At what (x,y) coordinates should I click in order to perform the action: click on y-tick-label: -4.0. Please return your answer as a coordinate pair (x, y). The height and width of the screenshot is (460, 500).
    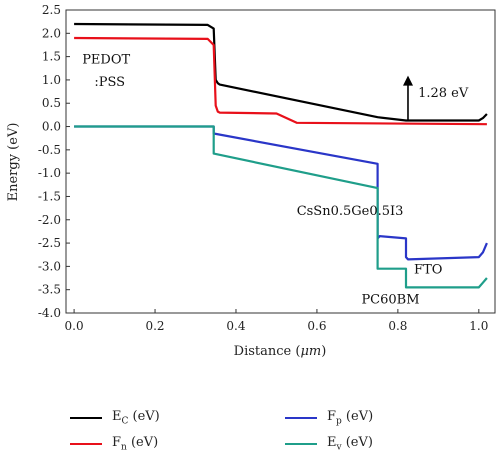
    Looking at the image, I should click on (49, 313).